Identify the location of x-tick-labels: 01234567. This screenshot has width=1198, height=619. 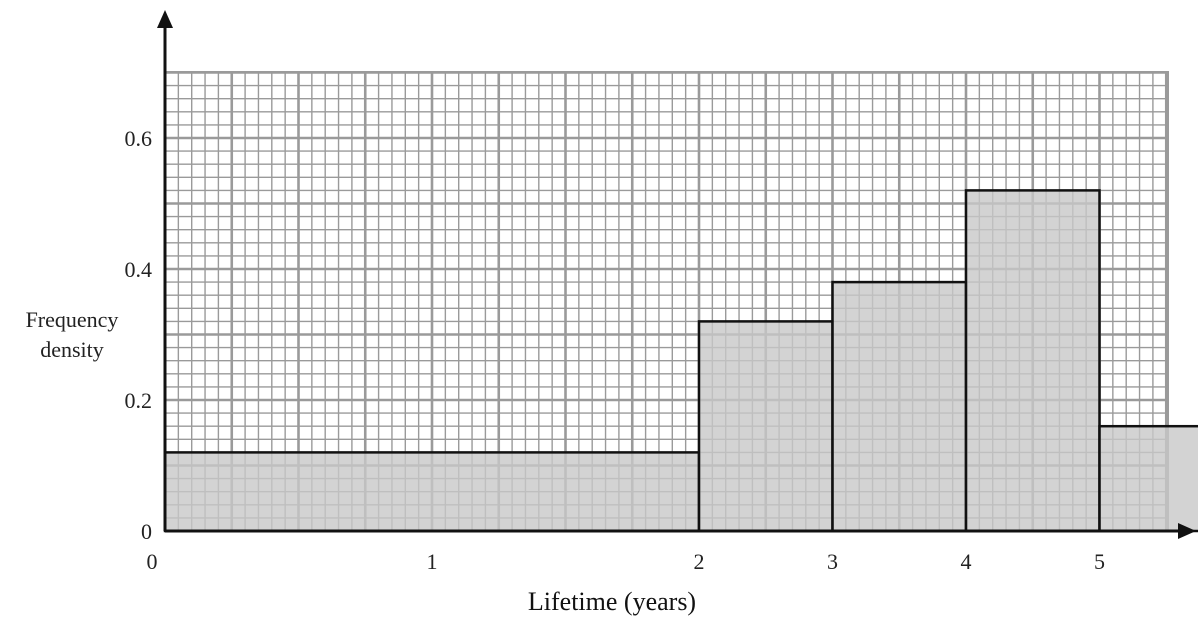
(626, 561).